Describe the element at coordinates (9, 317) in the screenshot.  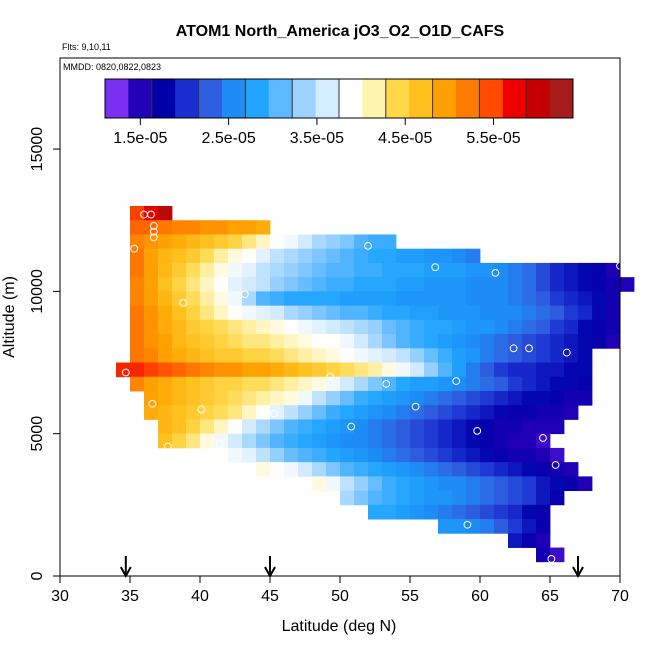
I see `y-axis-label: Altitude (m)` at that location.